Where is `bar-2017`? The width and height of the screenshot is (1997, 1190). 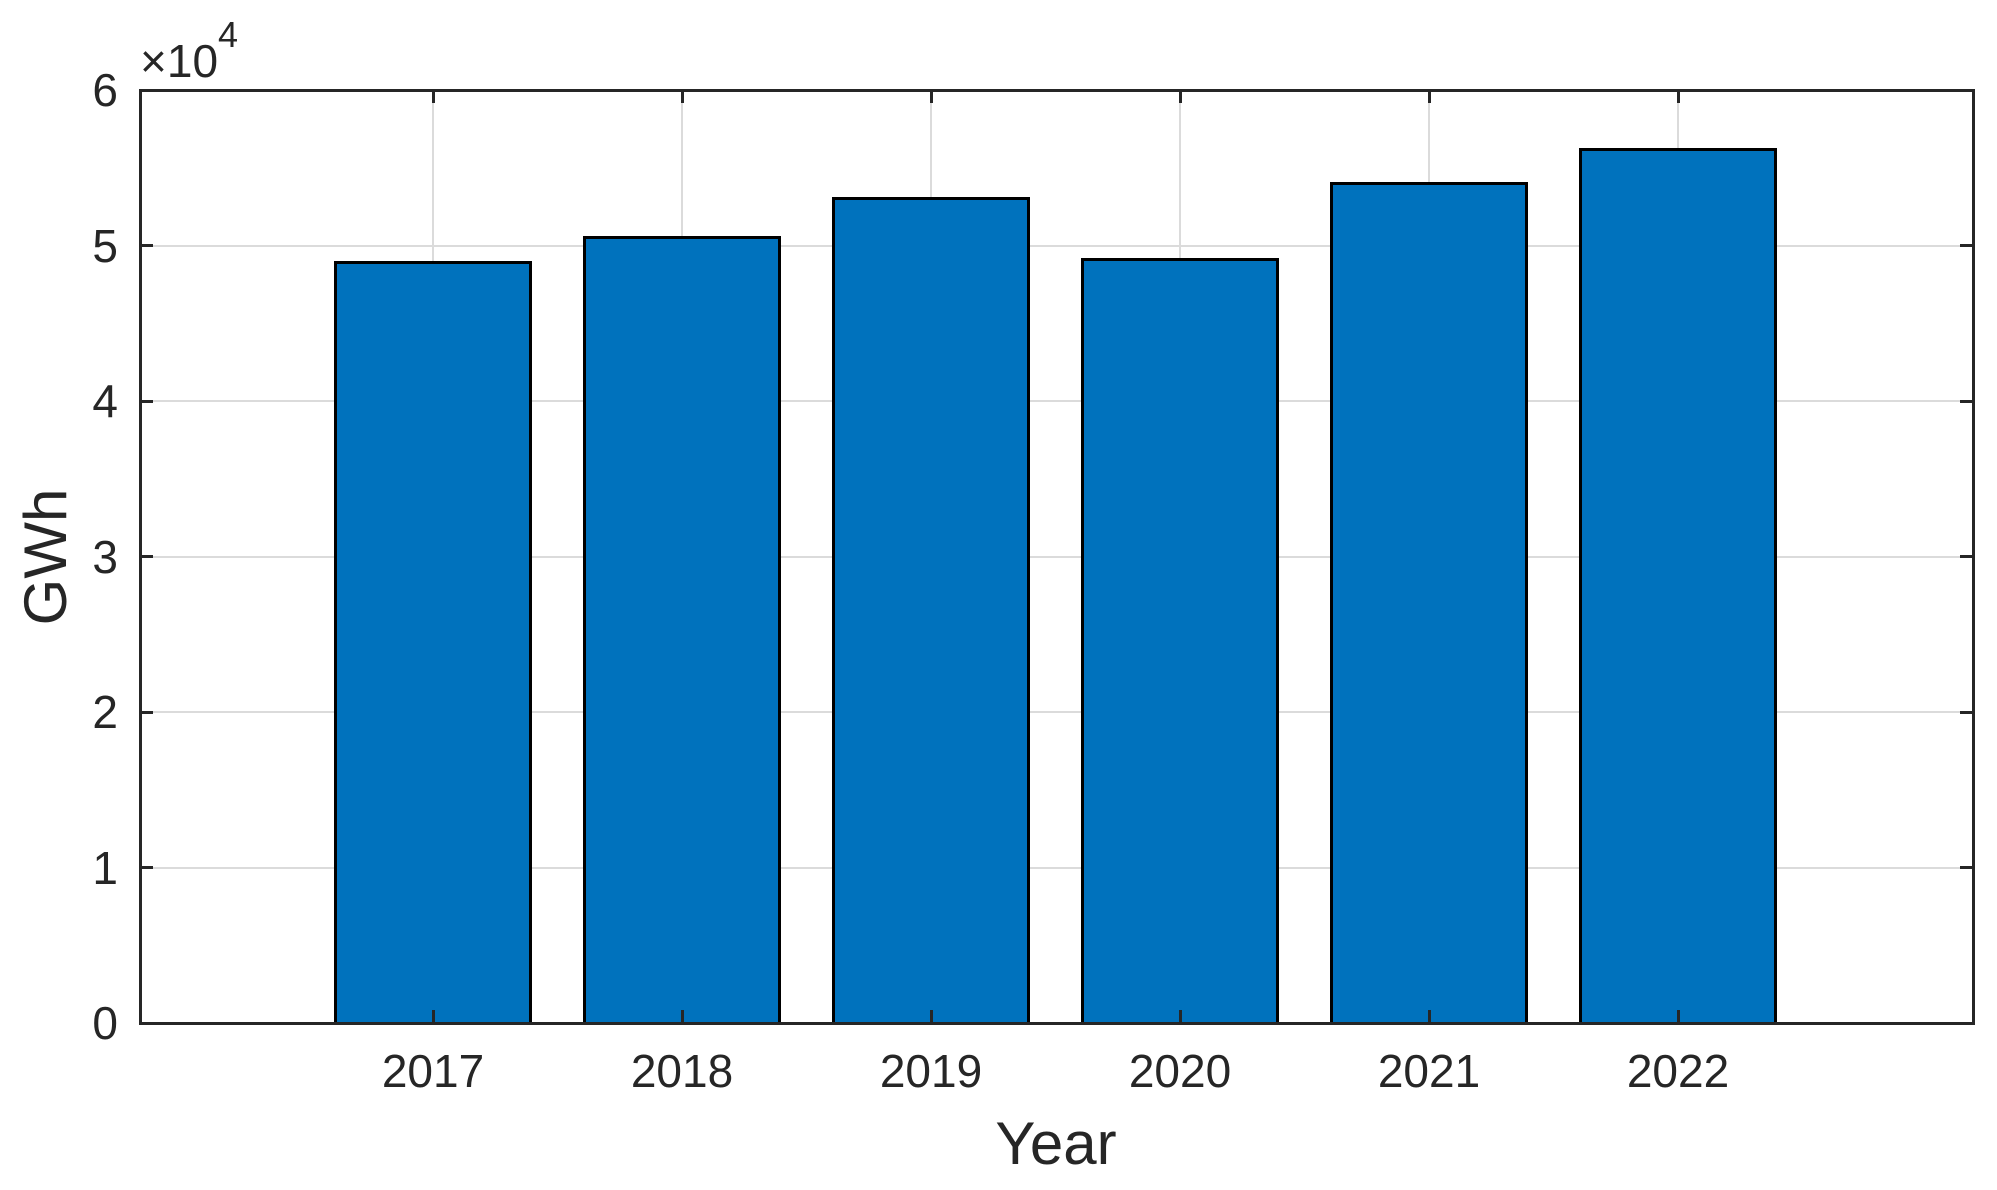
bar-2017 is located at coordinates (433, 643).